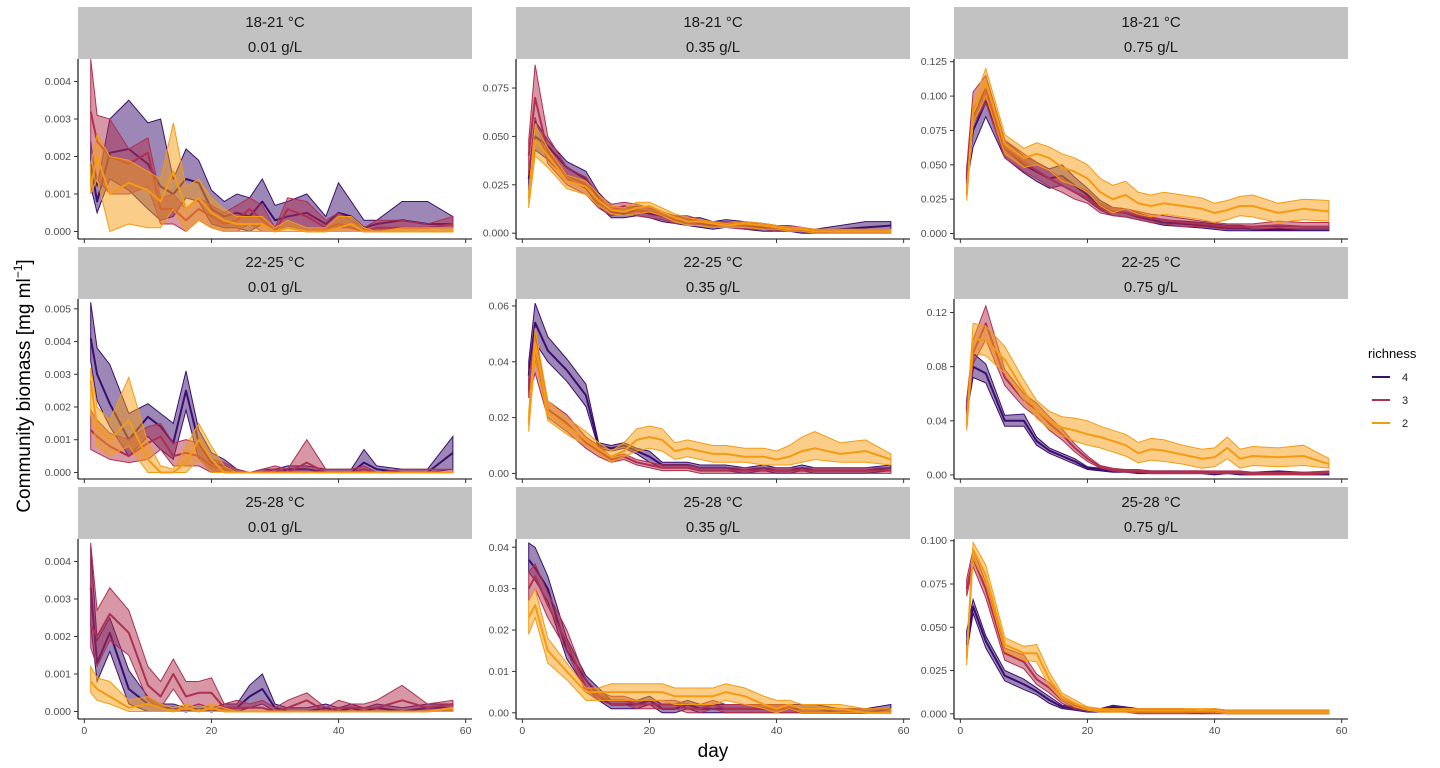  What do you see at coordinates (1405, 401) in the screenshot?
I see `legend-label-3: 3` at bounding box center [1405, 401].